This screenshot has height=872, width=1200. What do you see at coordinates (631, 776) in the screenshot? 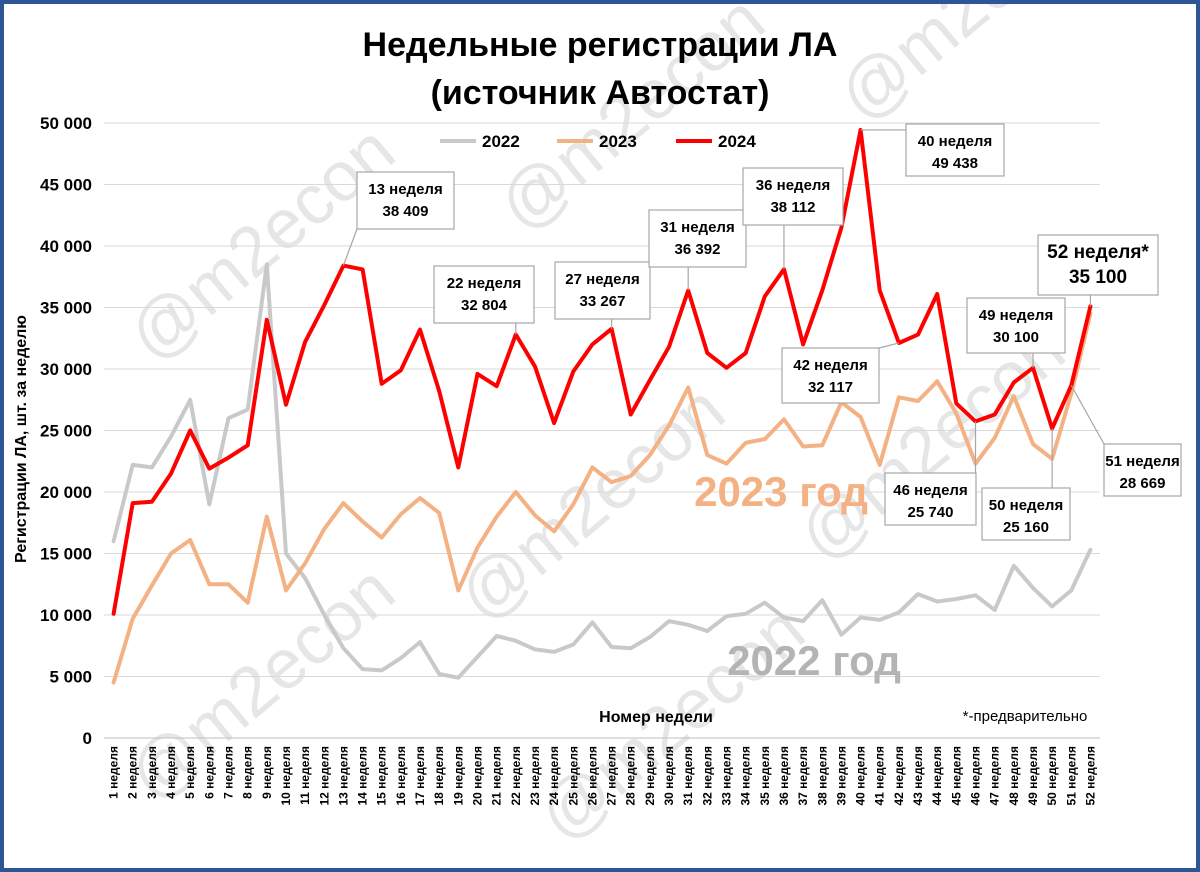
I see `x-tick-label: 28 неделя` at bounding box center [631, 776].